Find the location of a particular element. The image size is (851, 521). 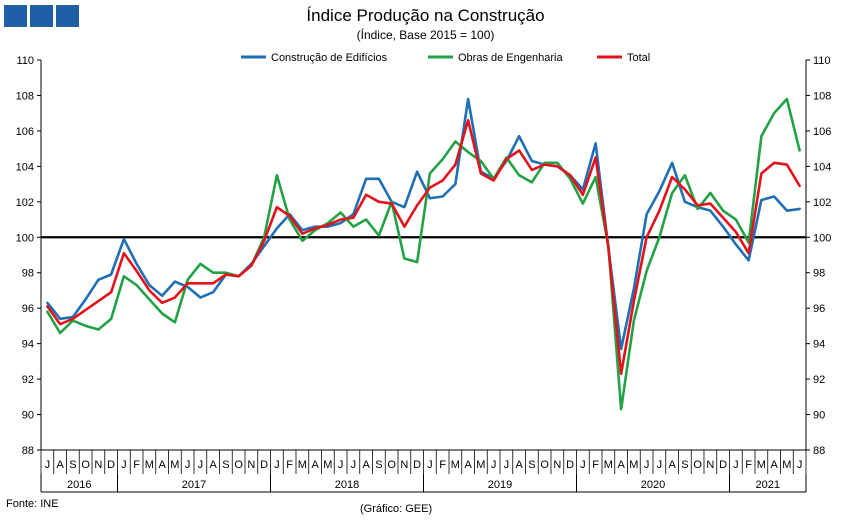

chart-subtitle: (Índice, Base 2015 = 100) is located at coordinates (425, 35).